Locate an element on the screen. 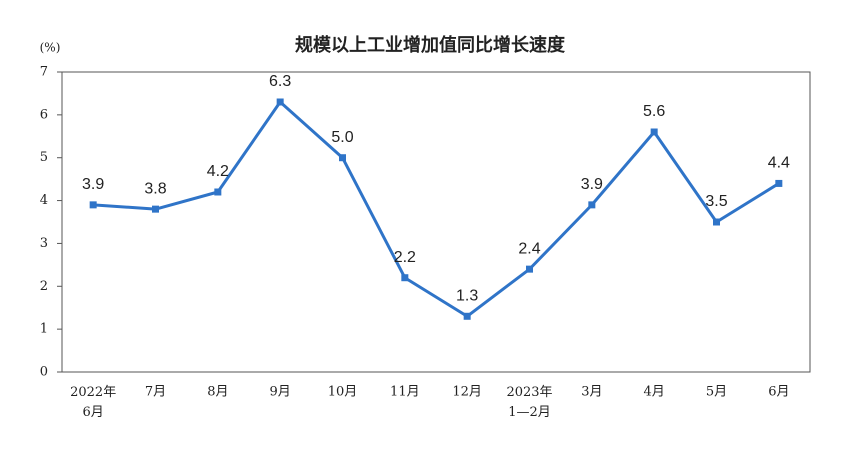  y-tick-label: 3 is located at coordinates (44, 243).